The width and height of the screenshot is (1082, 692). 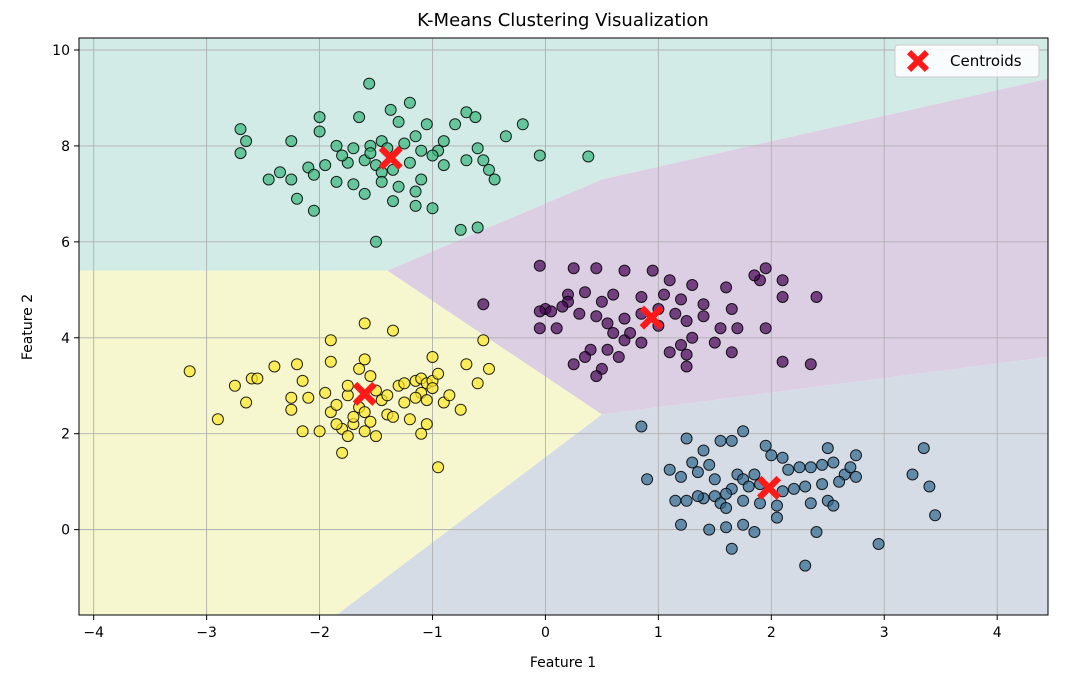 What do you see at coordinates (65, 435) in the screenshot?
I see `y-tick-label: 2` at bounding box center [65, 435].